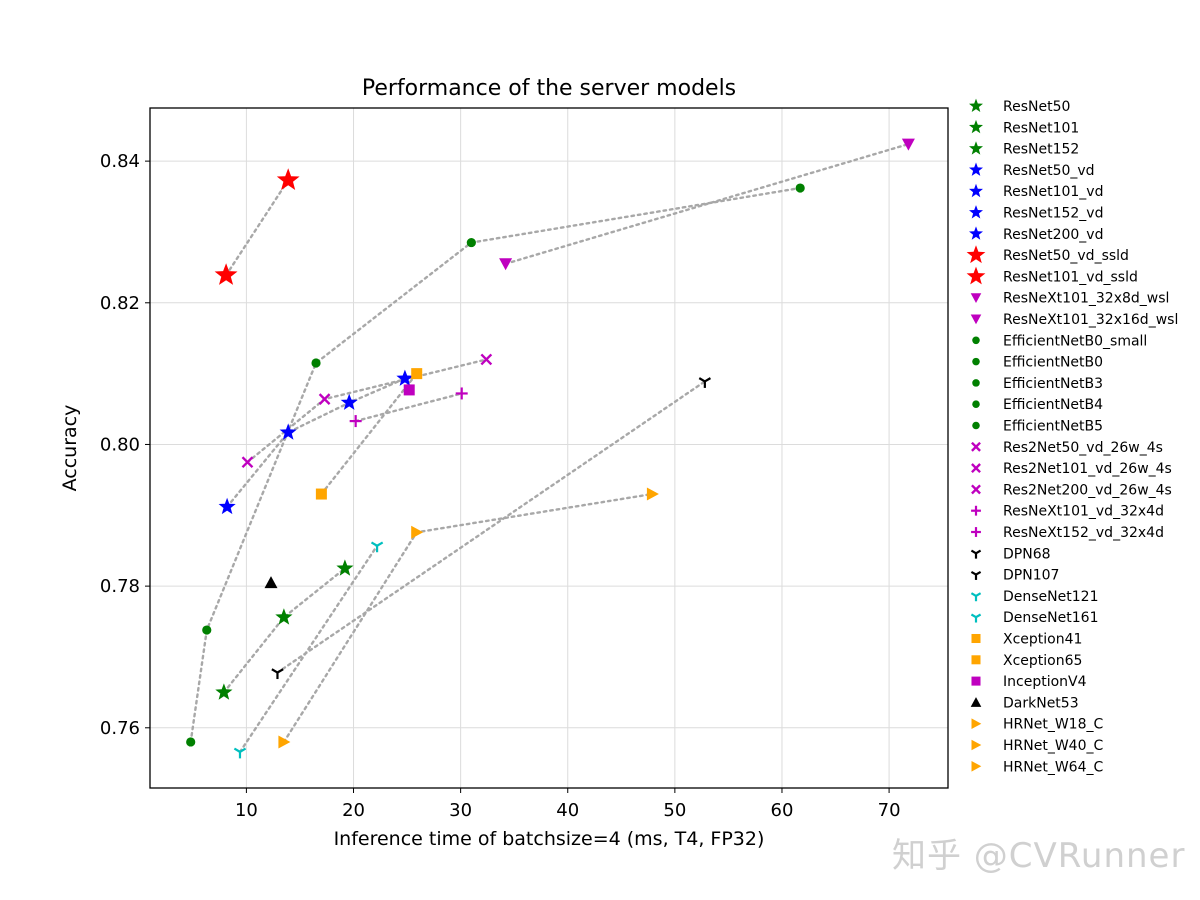 This screenshot has width=1200, height=900. I want to click on legend-item: Xception65, so click(1026, 661).